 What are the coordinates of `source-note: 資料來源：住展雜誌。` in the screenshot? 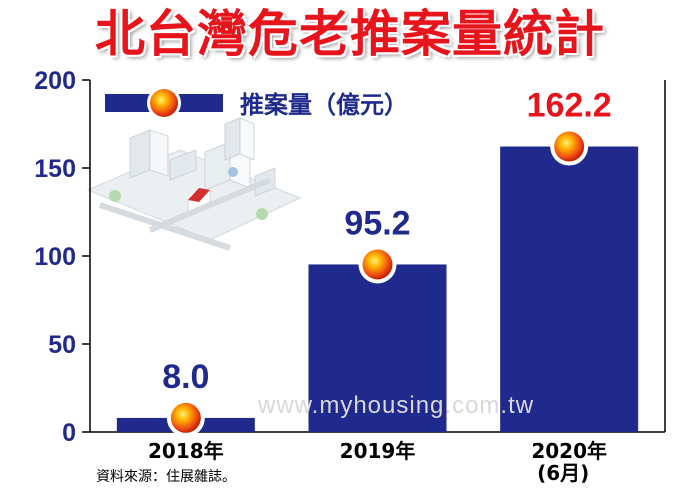 It's located at (166, 477).